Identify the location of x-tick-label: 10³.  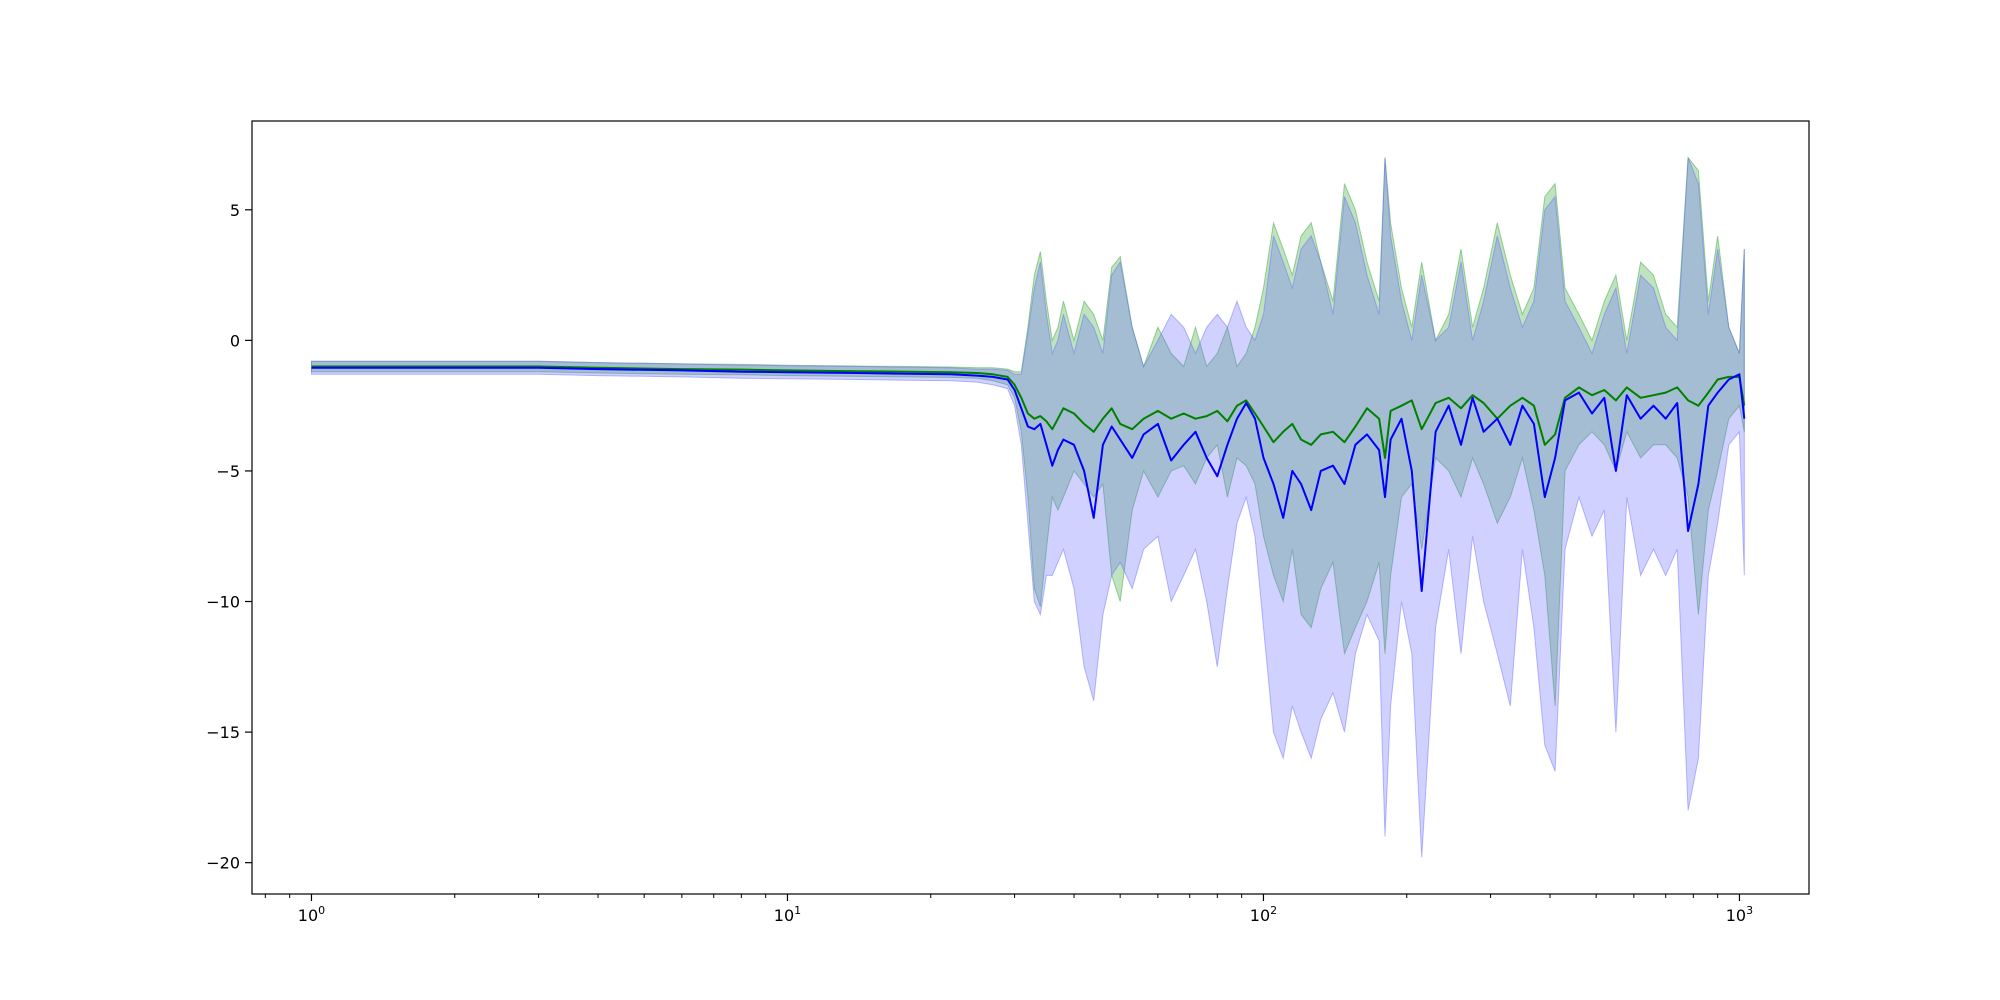
(1739, 914).